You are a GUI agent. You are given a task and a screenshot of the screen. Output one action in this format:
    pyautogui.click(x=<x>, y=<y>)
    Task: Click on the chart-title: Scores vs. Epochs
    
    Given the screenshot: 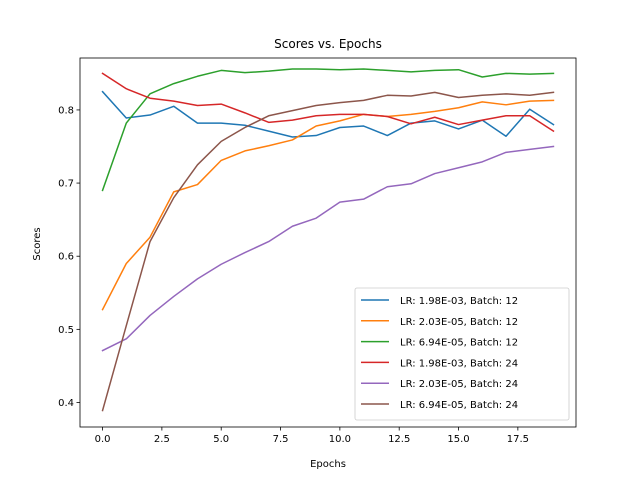 What is the action you would take?
    pyautogui.click(x=328, y=44)
    